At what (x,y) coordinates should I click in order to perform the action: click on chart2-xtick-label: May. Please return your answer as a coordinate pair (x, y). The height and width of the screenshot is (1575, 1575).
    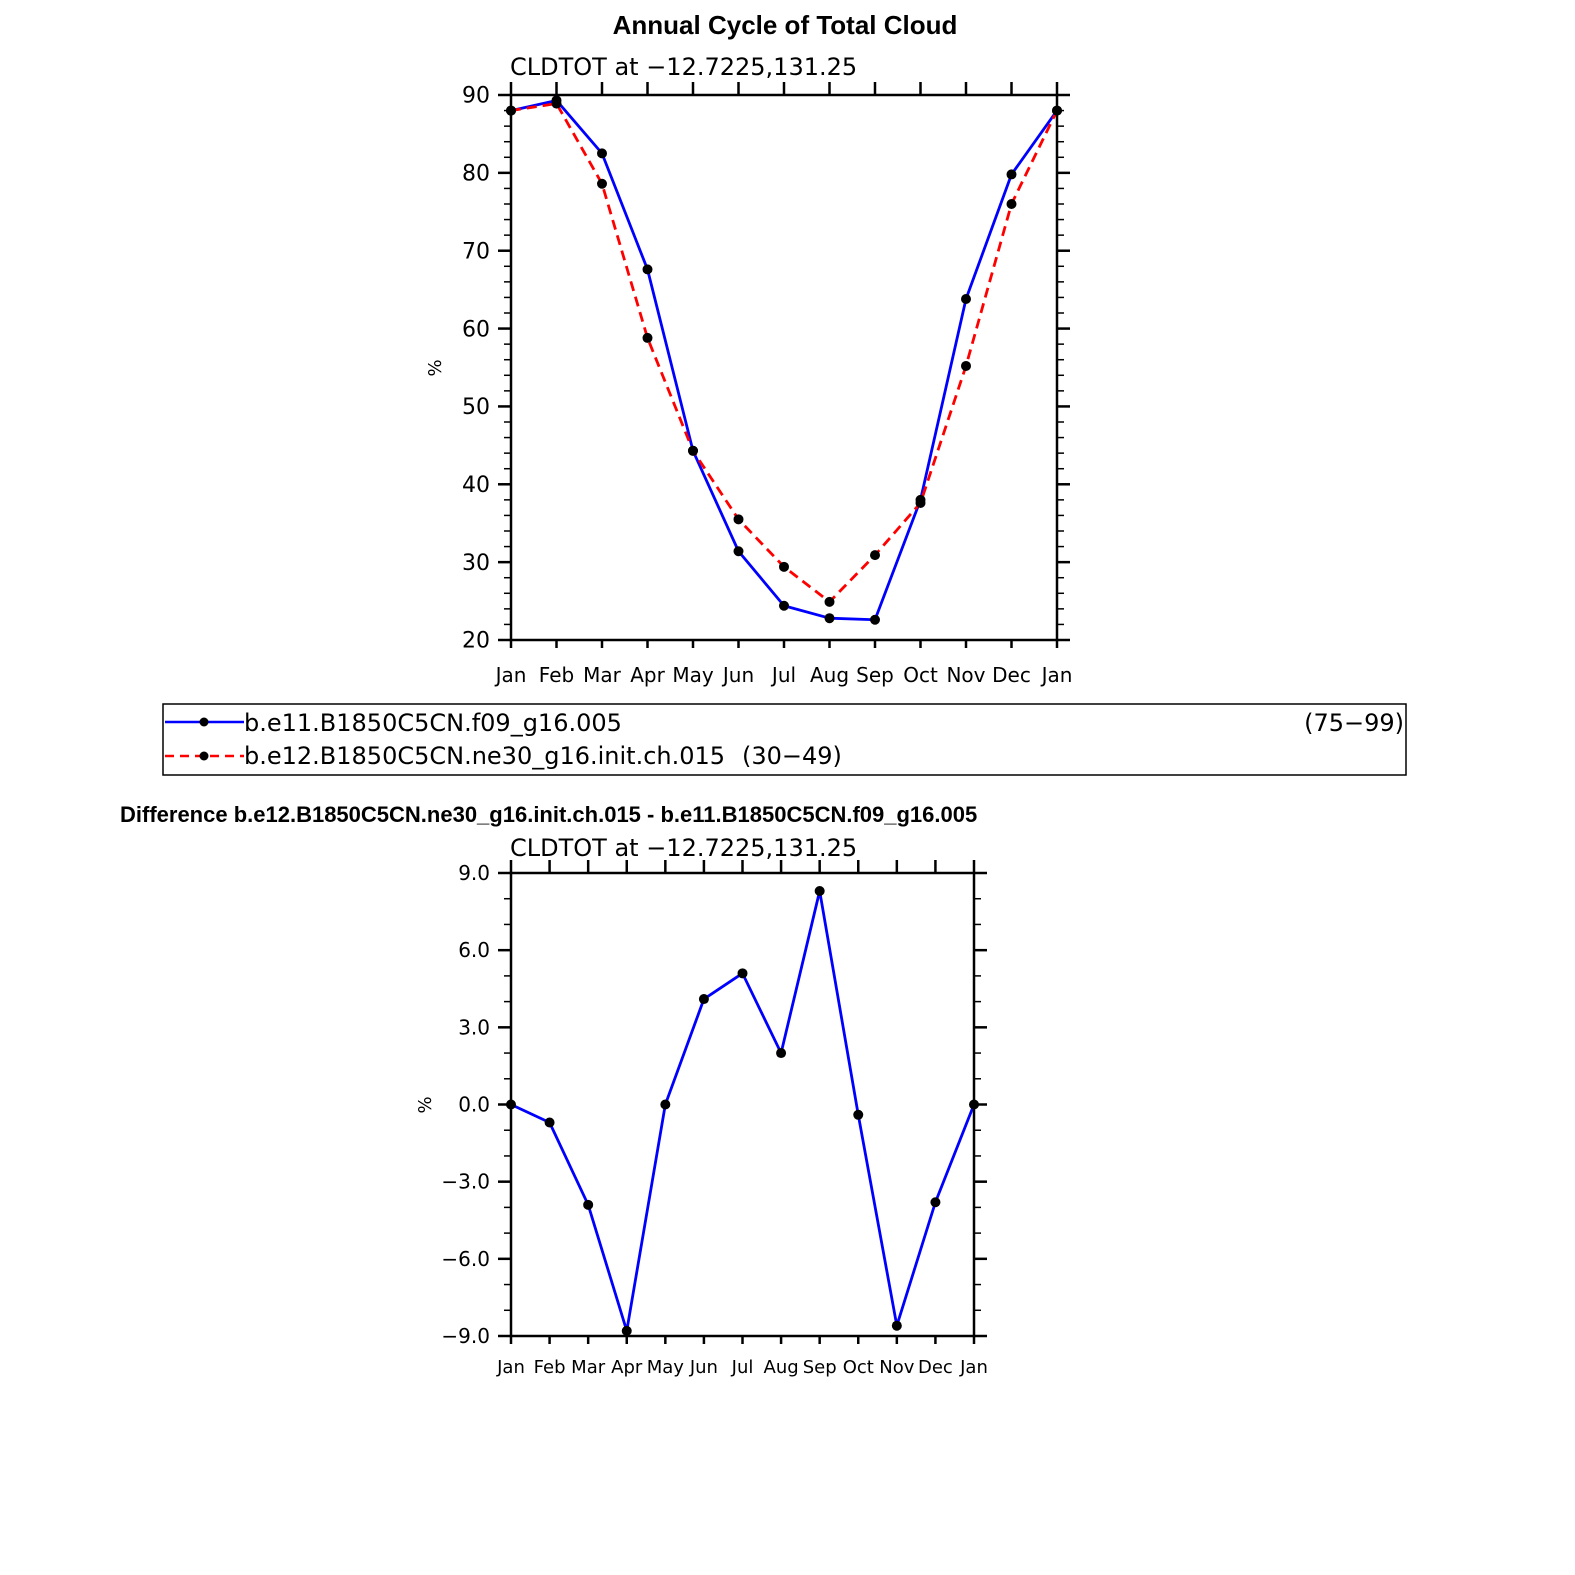
    Looking at the image, I should click on (666, 1367).